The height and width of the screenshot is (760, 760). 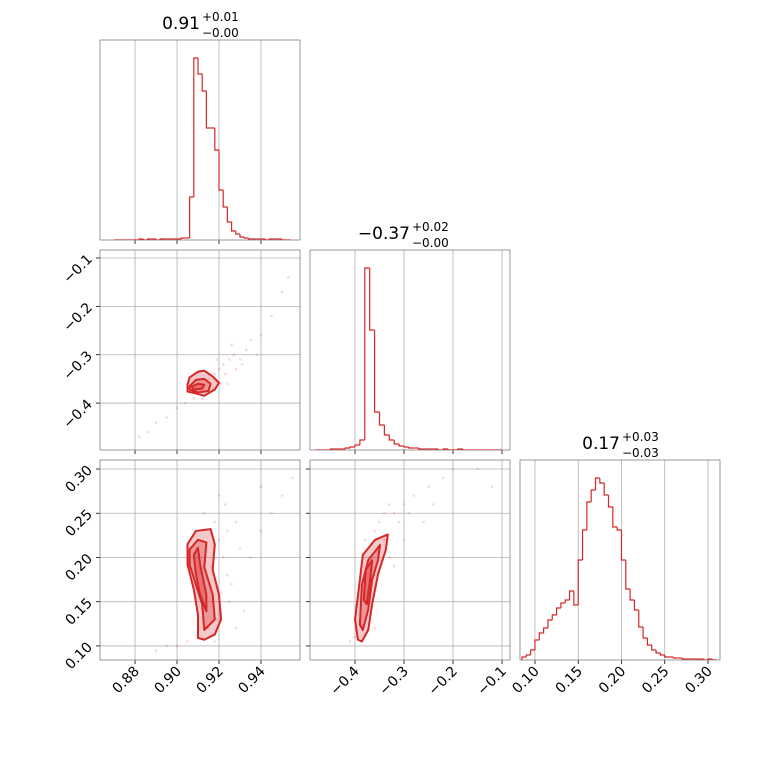 I want to click on panel-title: −0.37, so click(x=384, y=234).